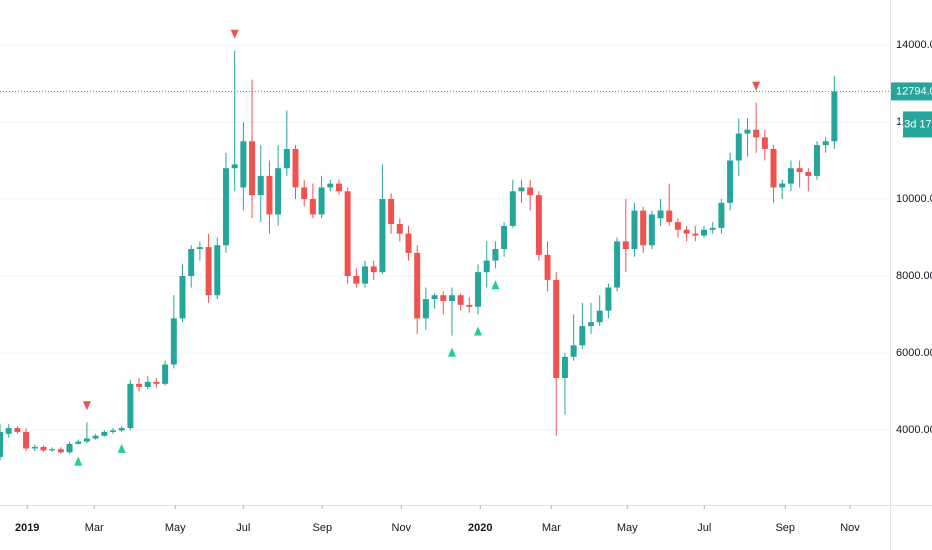 The image size is (932, 550). What do you see at coordinates (27, 528) in the screenshot?
I see `x-tick-label: 2019` at bounding box center [27, 528].